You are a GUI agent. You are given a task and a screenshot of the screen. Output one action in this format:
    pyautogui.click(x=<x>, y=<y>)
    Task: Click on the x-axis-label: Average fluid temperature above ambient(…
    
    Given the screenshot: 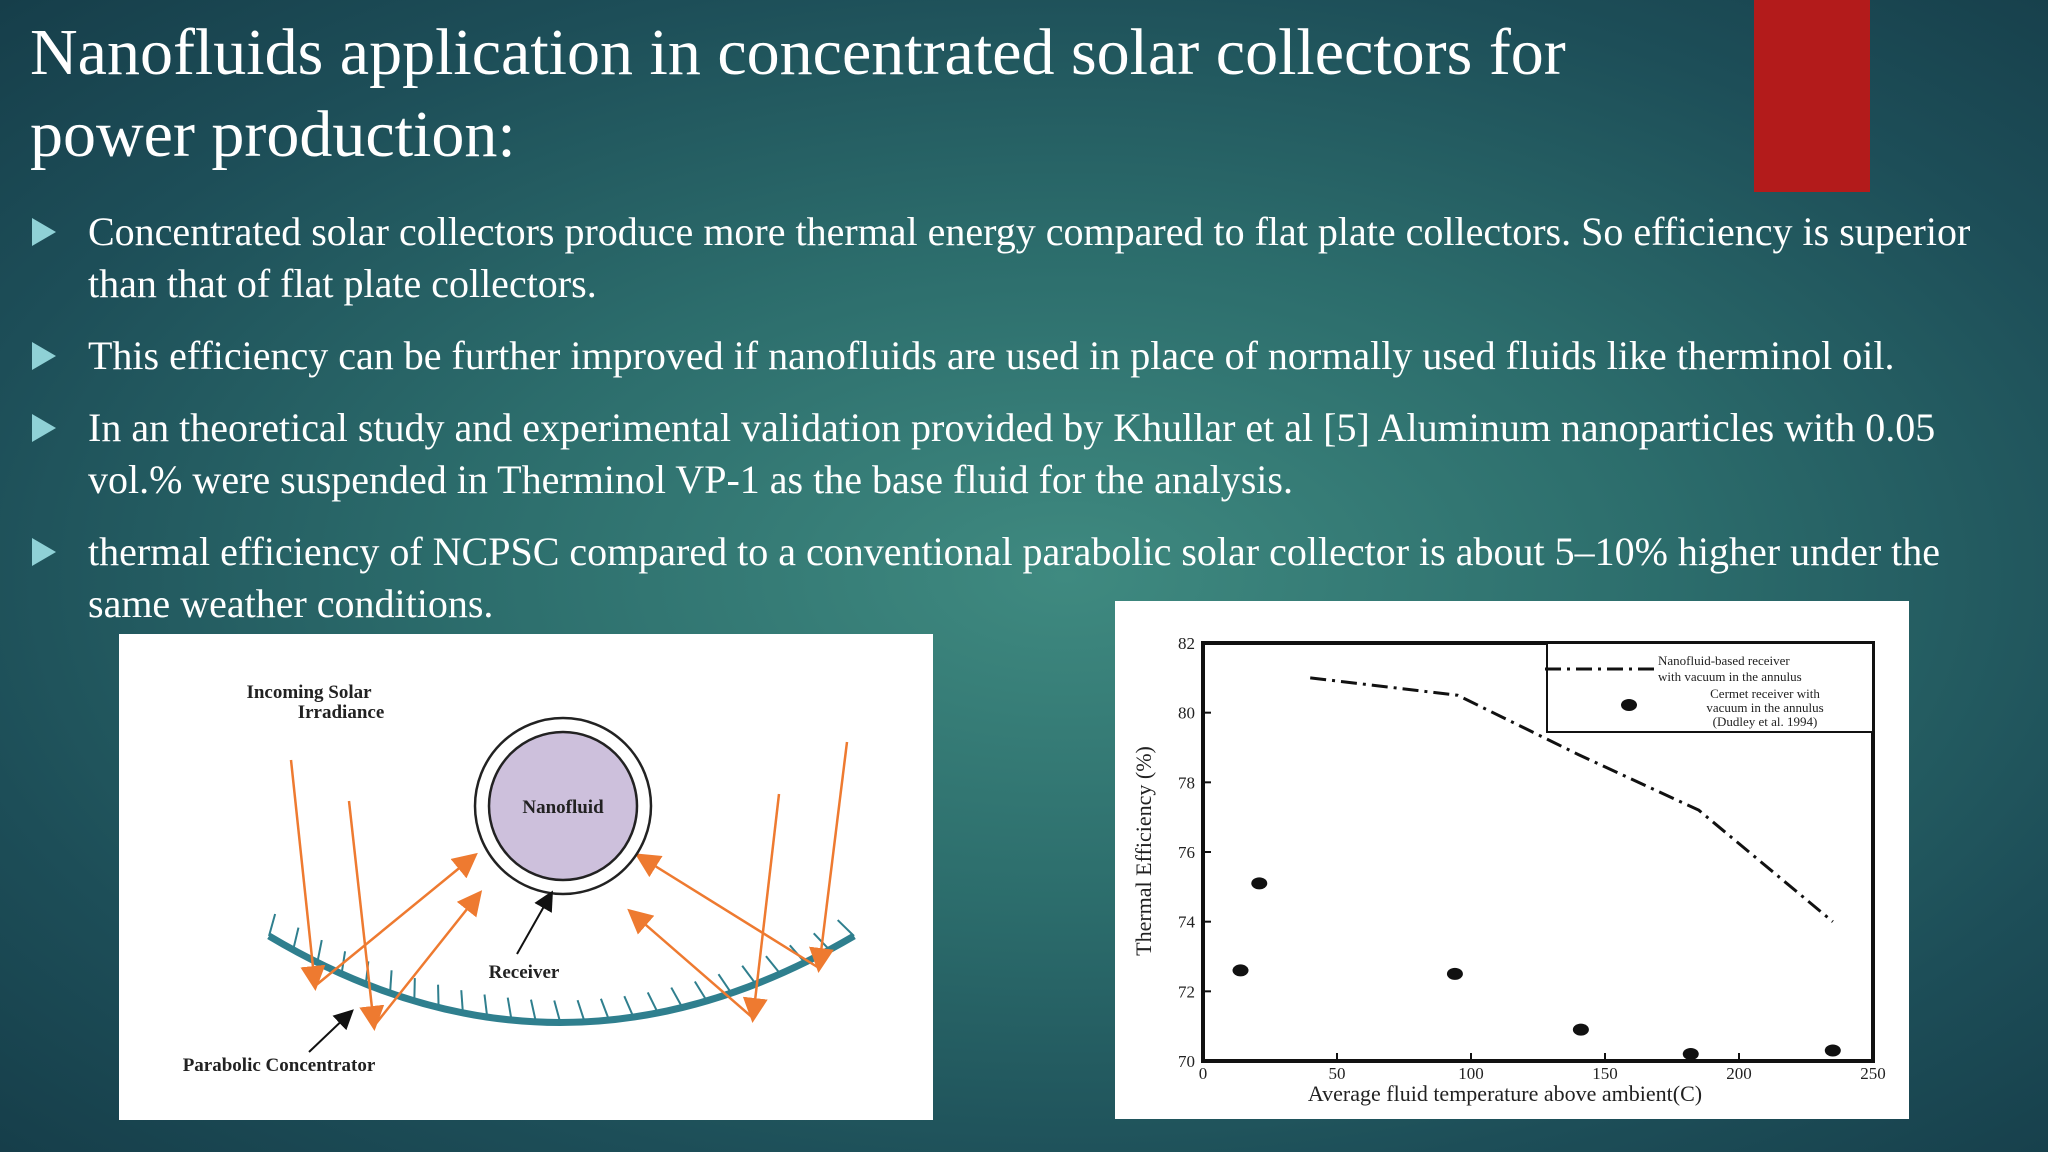 What is the action you would take?
    pyautogui.click(x=1505, y=1093)
    